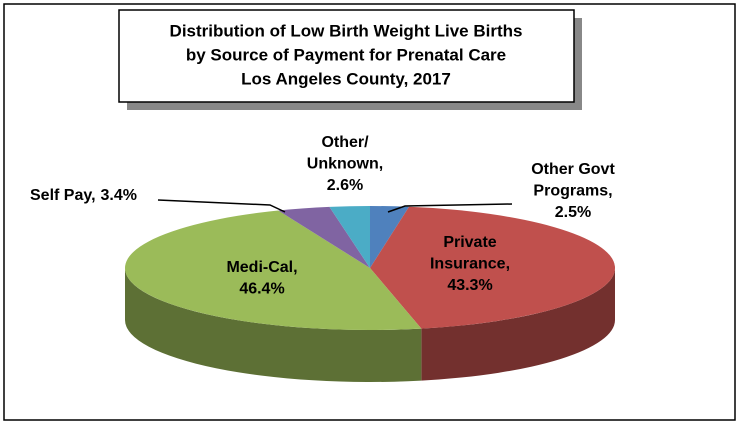 This screenshot has height=430, width=740. Describe the element at coordinates (573, 169) in the screenshot. I see `category-label: Other Govt` at that location.